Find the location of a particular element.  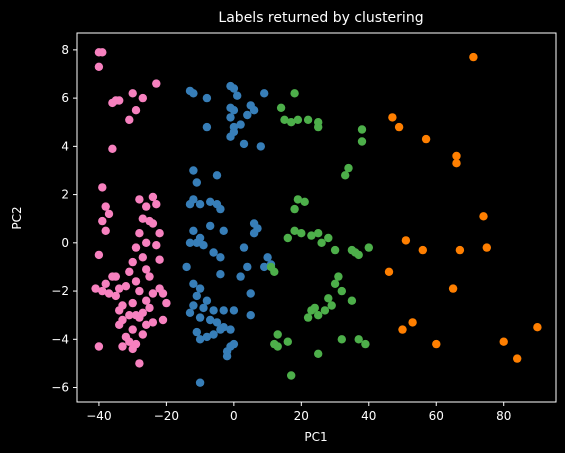

x-tick-label: 80 is located at coordinates (503, 416).